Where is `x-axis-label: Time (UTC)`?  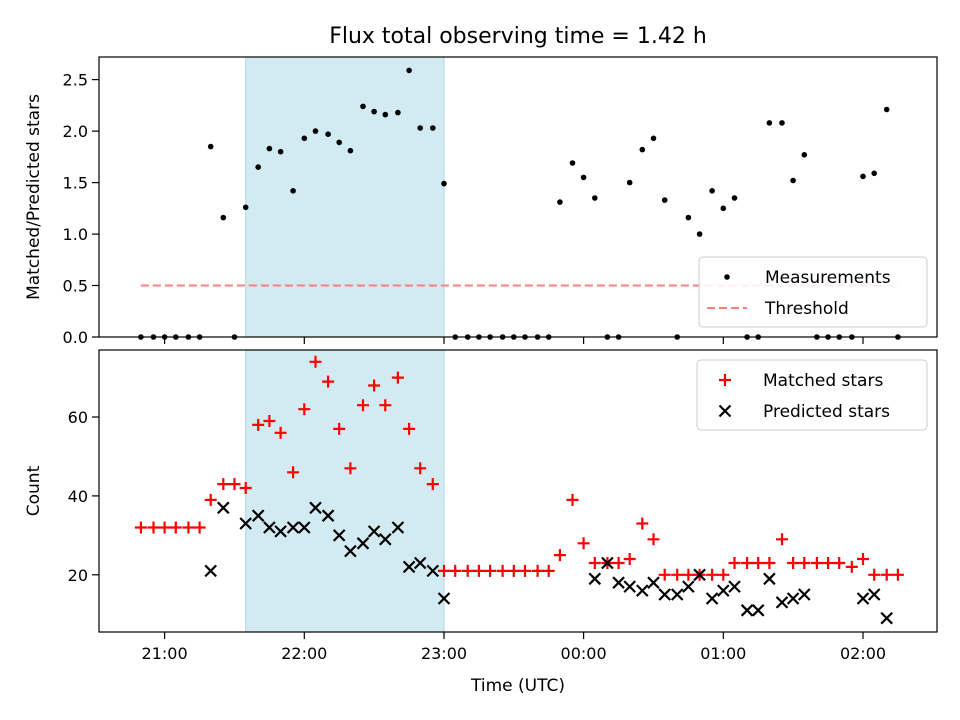
x-axis-label: Time (UTC) is located at coordinates (517, 686).